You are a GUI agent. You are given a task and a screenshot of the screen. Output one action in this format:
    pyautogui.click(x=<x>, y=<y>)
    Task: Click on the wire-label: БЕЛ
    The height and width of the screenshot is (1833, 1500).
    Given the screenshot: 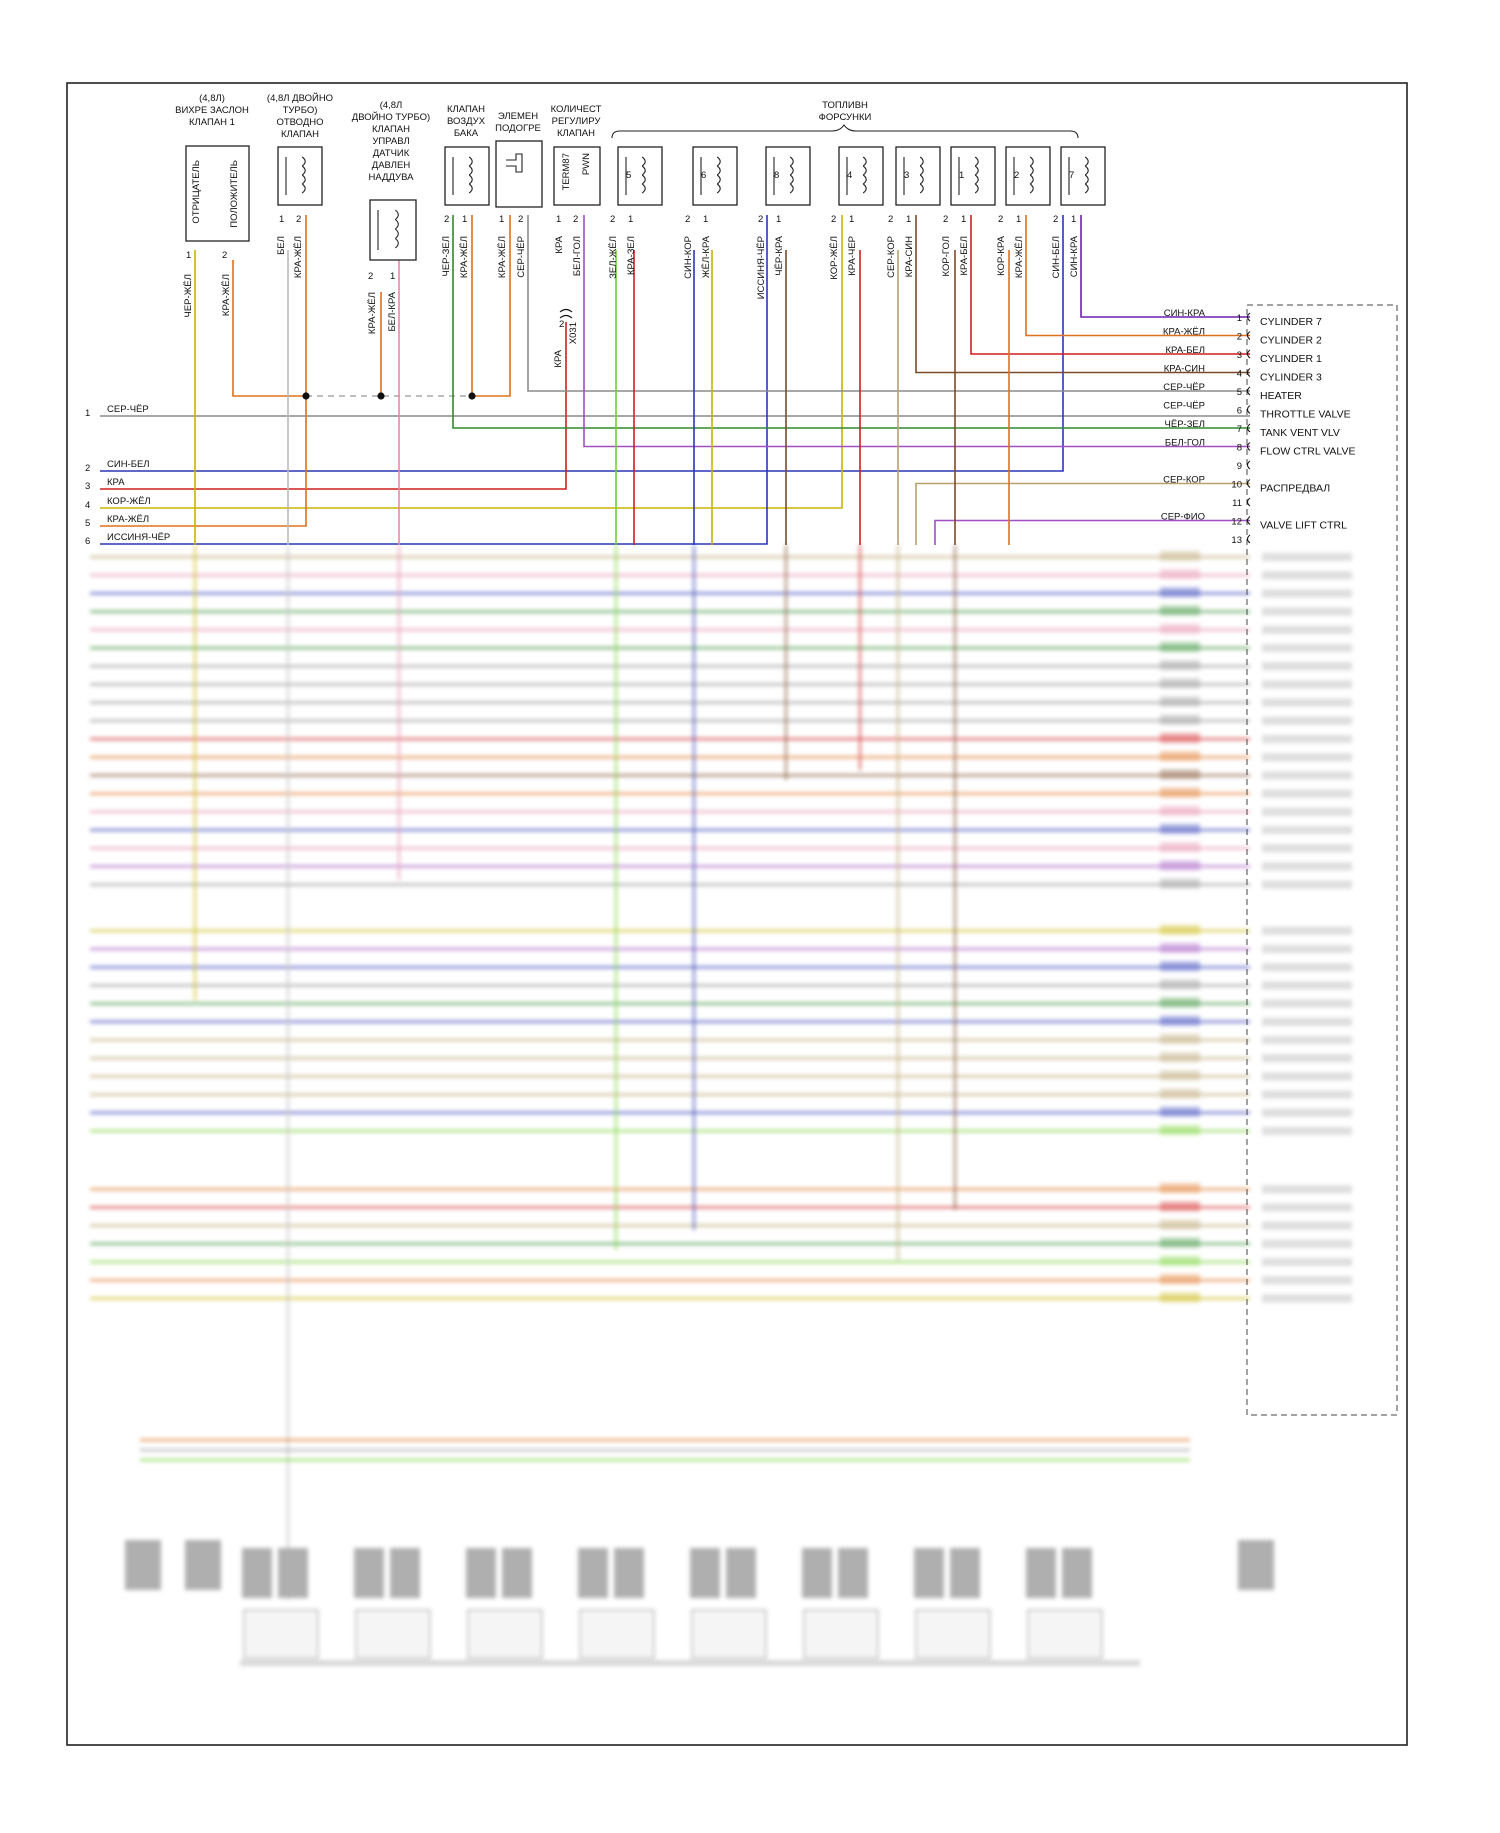 What is the action you would take?
    pyautogui.click(x=281, y=245)
    